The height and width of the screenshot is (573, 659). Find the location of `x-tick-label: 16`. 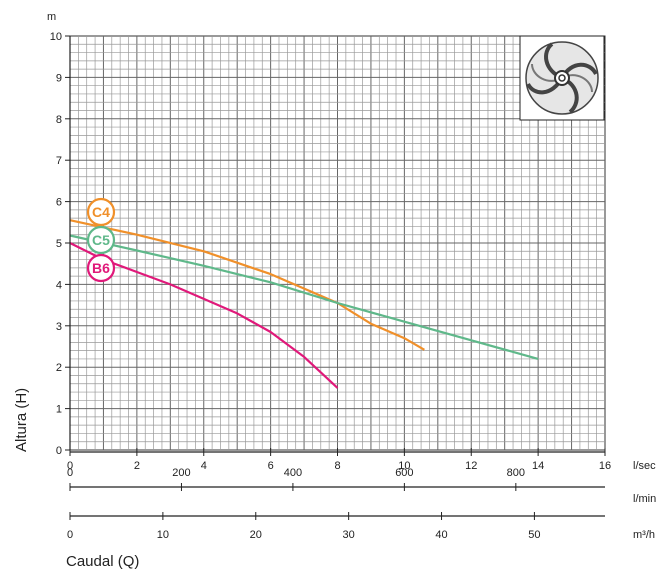

x-tick-label: 16 is located at coordinates (605, 466).